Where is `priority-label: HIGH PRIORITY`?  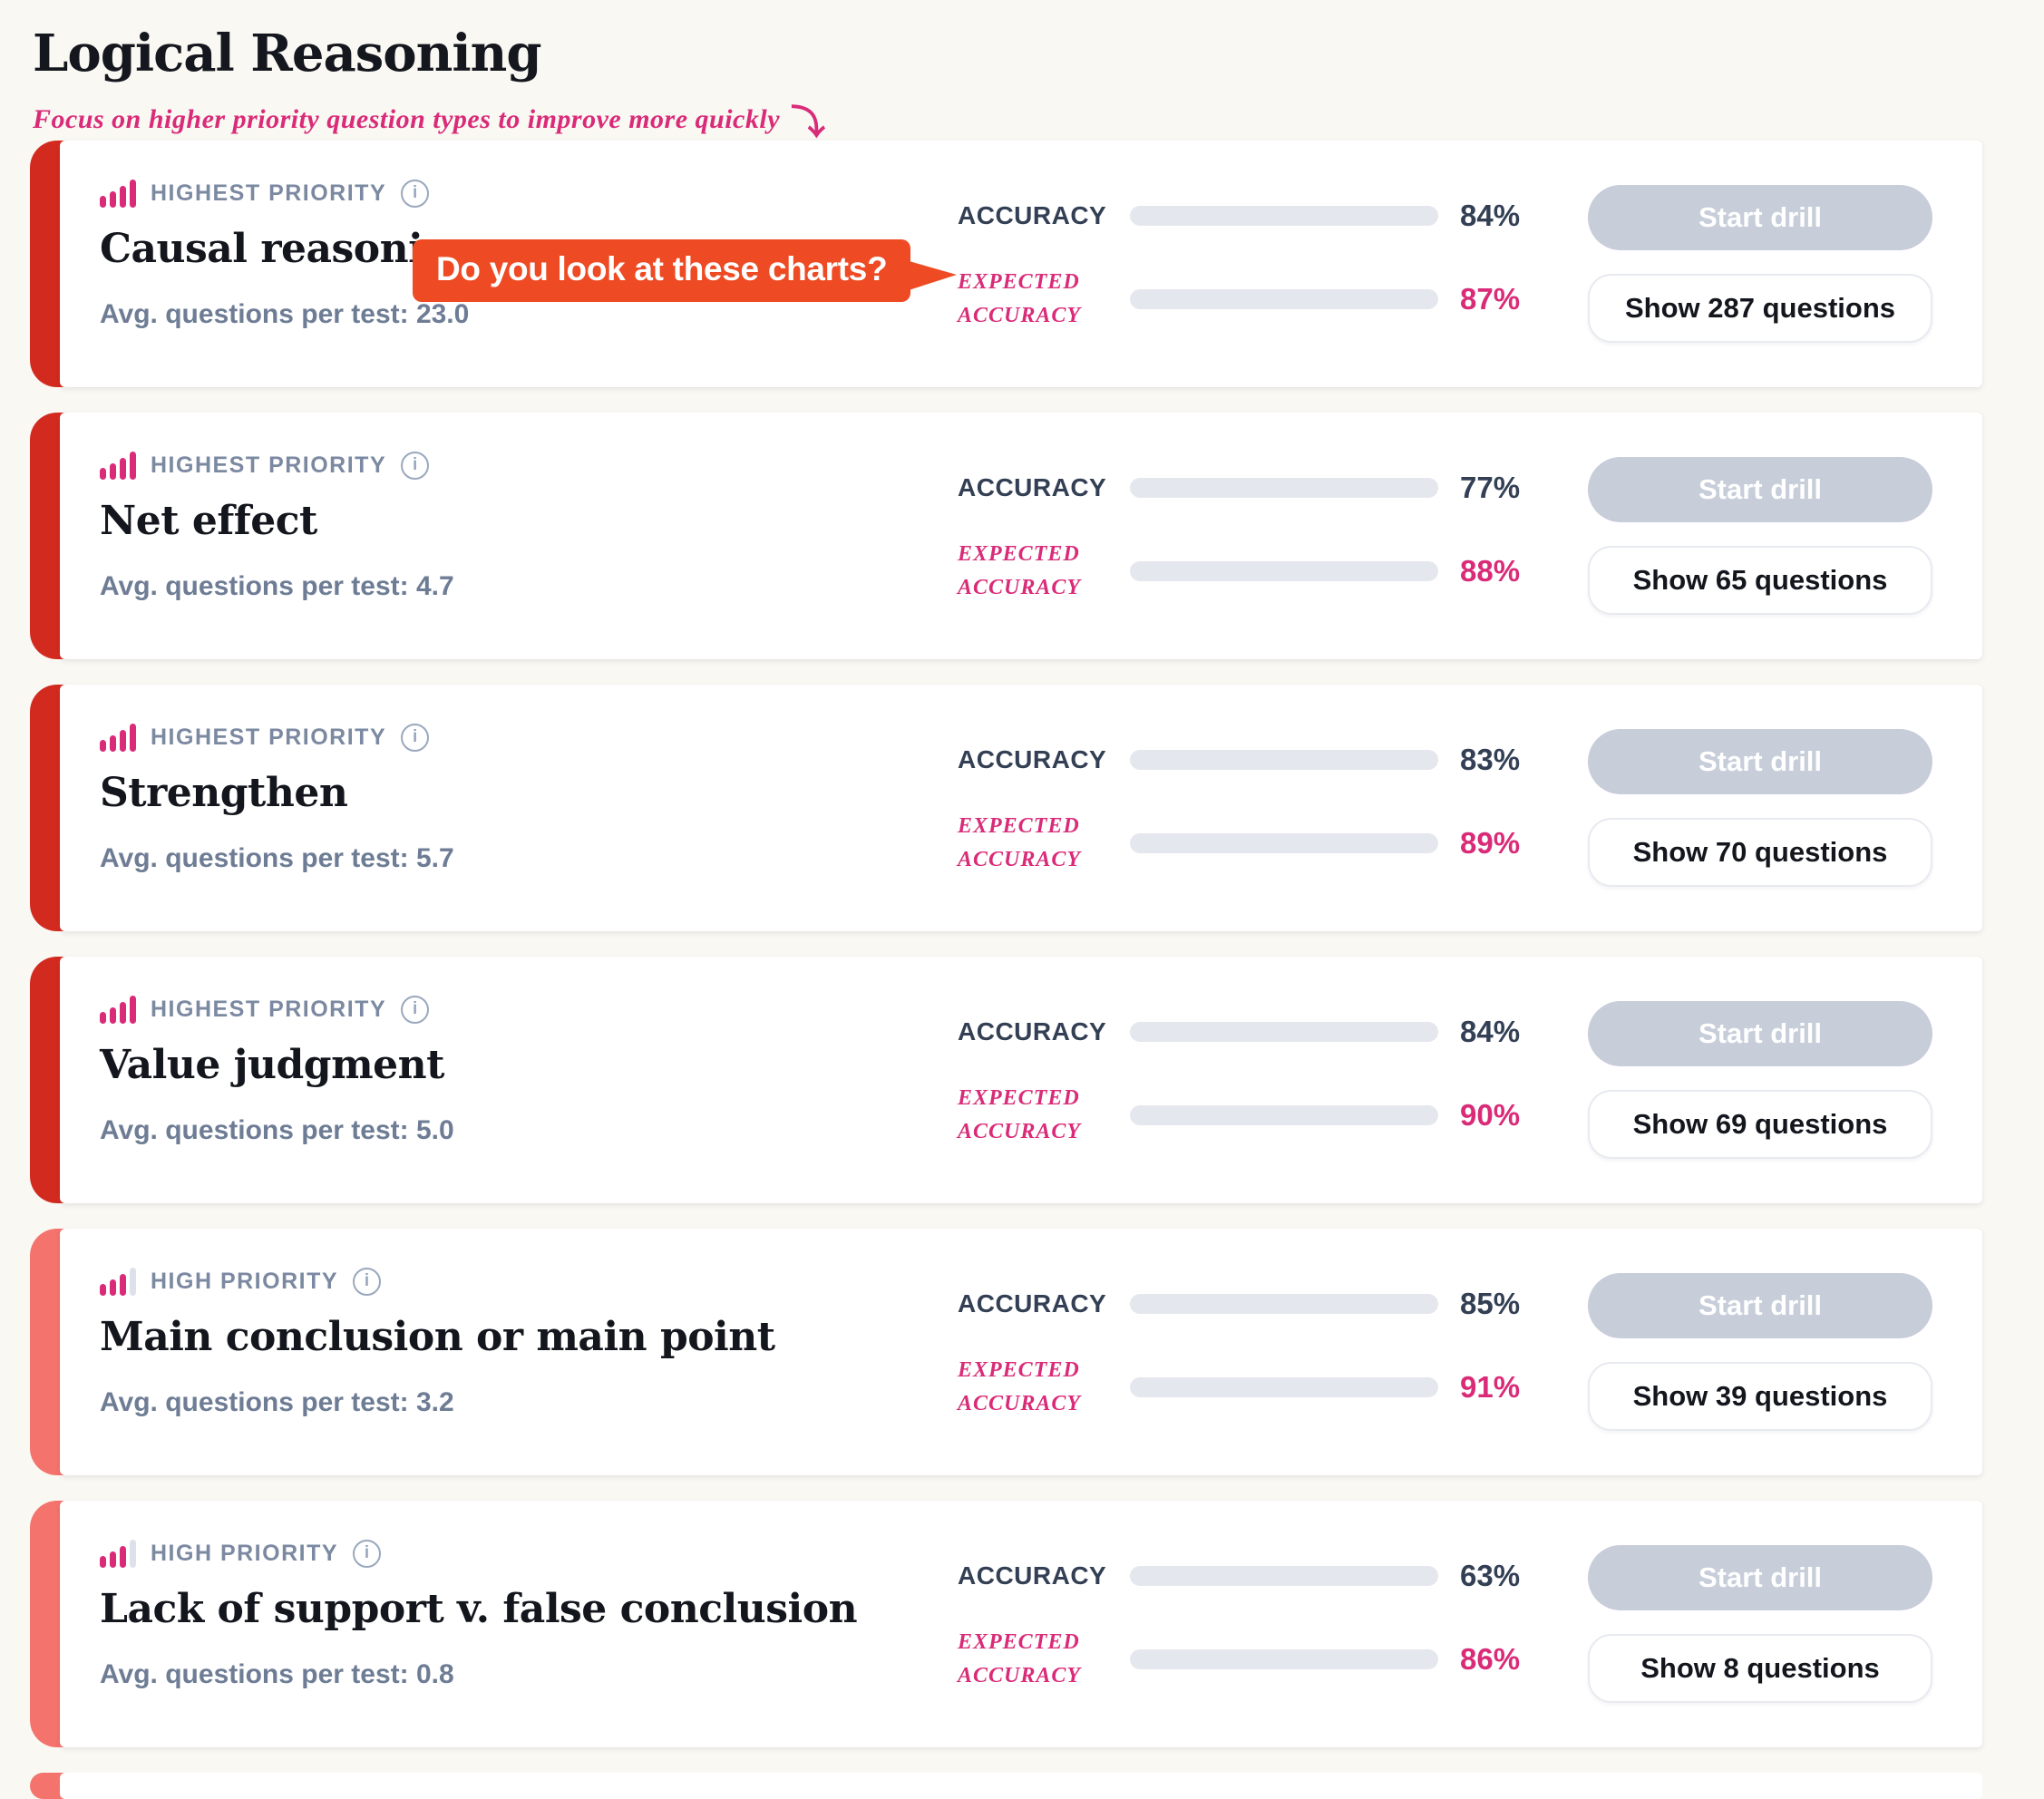
priority-label: HIGH PRIORITY is located at coordinates (245, 1553).